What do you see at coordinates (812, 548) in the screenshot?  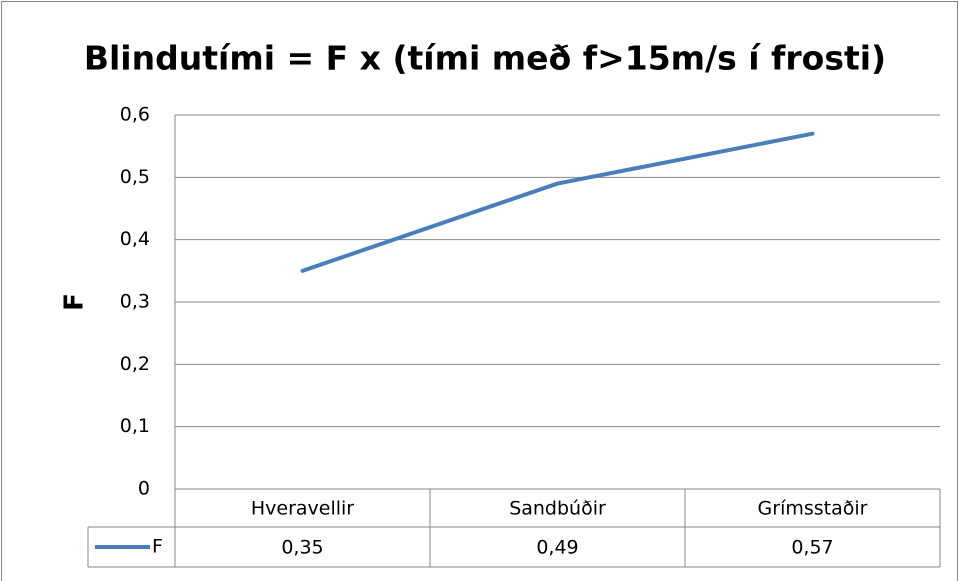 I see `data-table-value: 0,57` at bounding box center [812, 548].